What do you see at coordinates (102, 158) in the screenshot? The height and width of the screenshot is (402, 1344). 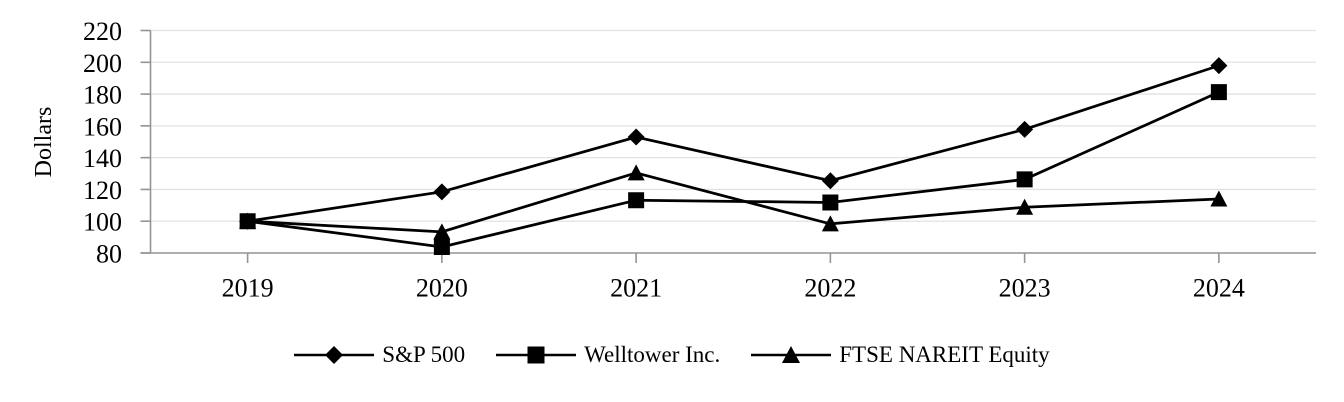 I see `y-axis-tick-label: 140` at bounding box center [102, 158].